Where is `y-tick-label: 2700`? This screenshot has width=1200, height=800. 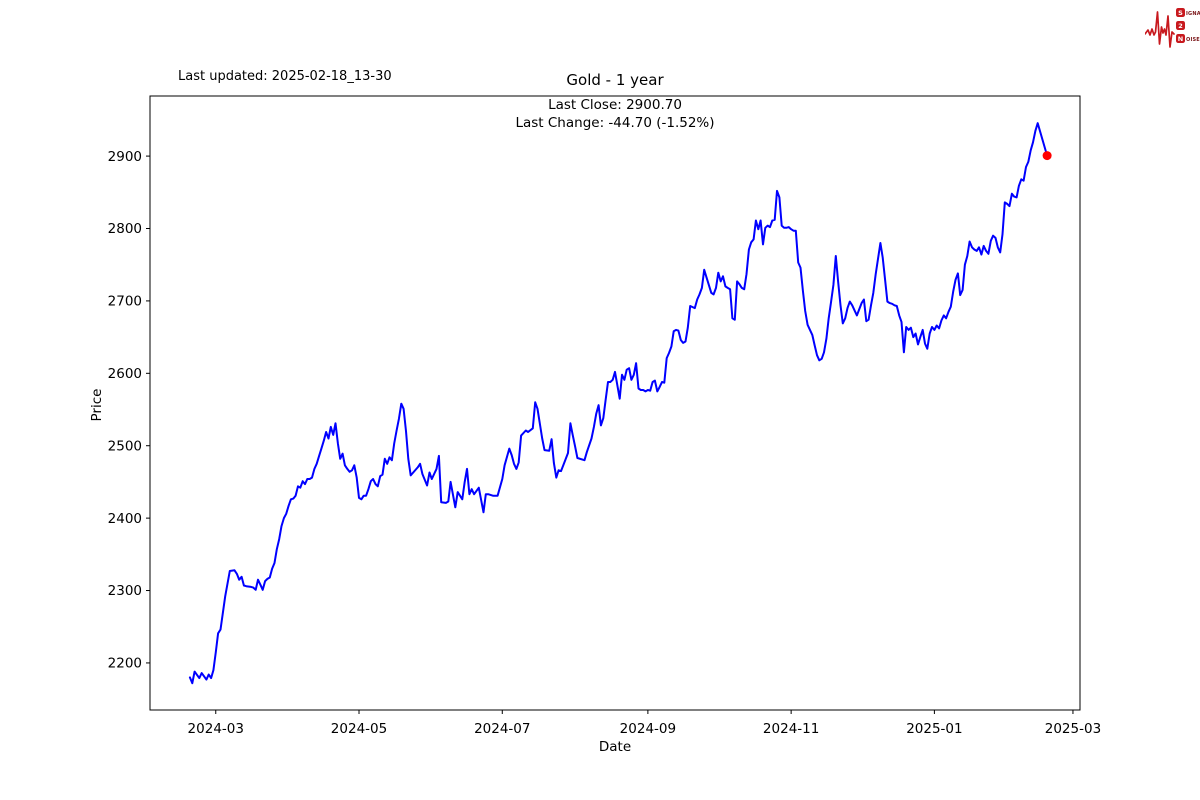
y-tick-label: 2700 is located at coordinates (125, 302).